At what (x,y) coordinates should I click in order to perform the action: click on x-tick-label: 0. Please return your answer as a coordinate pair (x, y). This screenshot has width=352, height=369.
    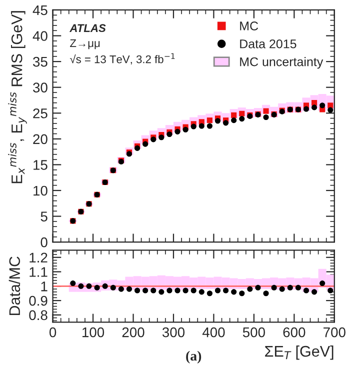
    Looking at the image, I should click on (52, 332).